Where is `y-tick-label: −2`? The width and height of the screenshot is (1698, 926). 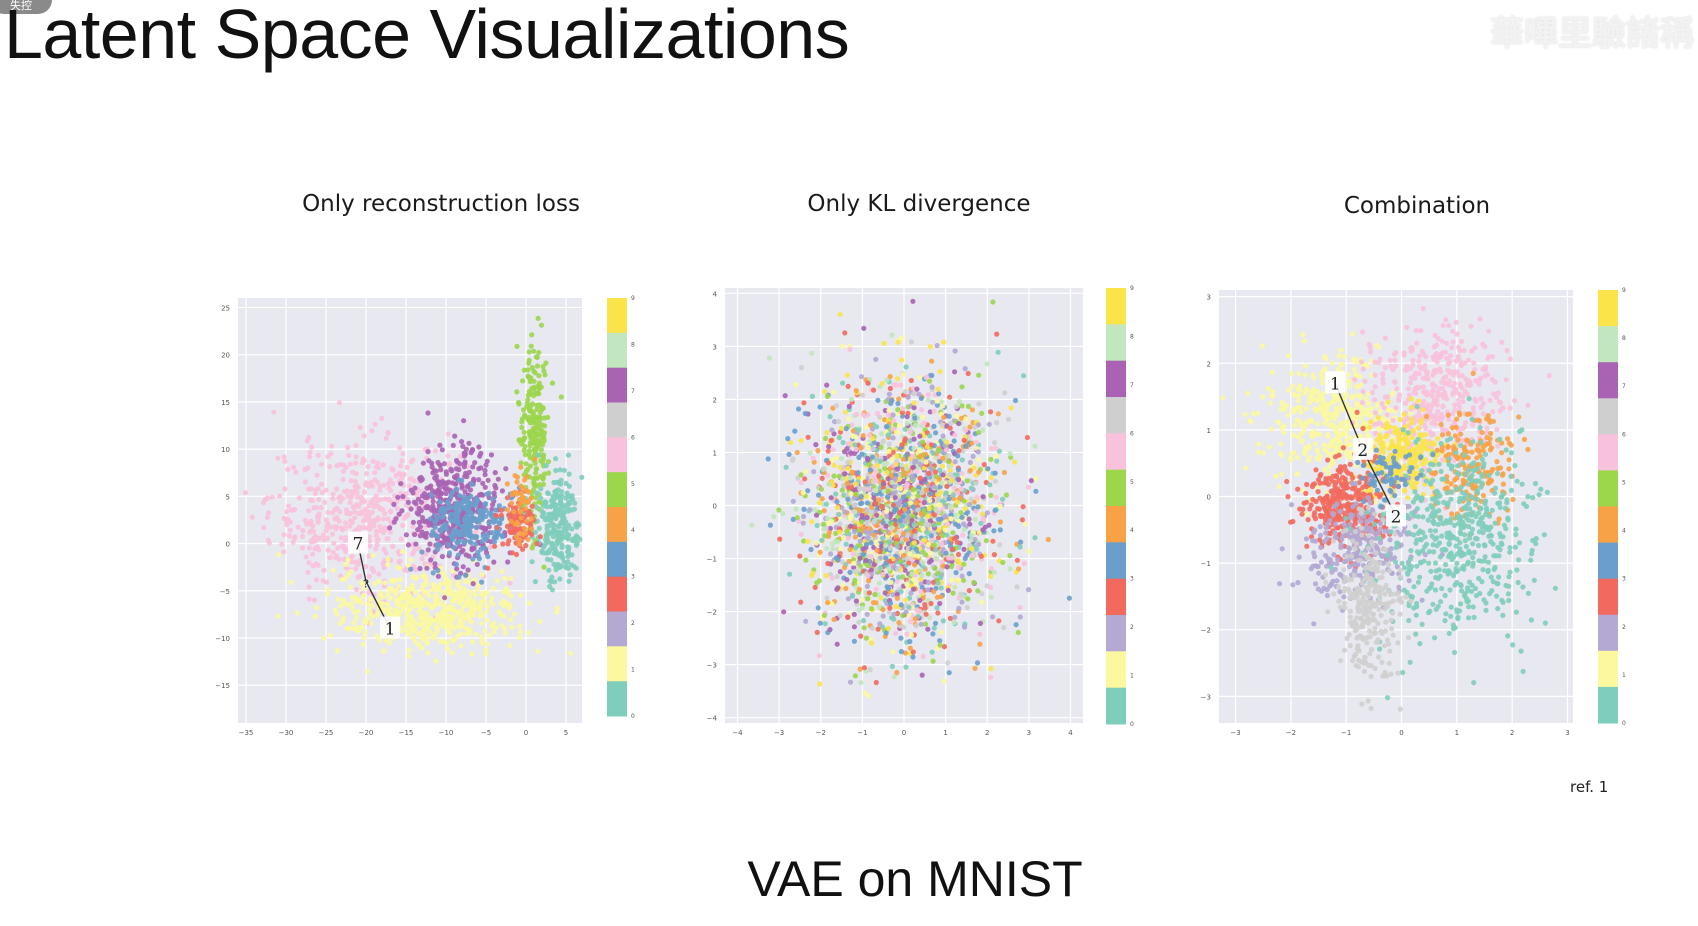 y-tick-label: −2 is located at coordinates (1206, 631).